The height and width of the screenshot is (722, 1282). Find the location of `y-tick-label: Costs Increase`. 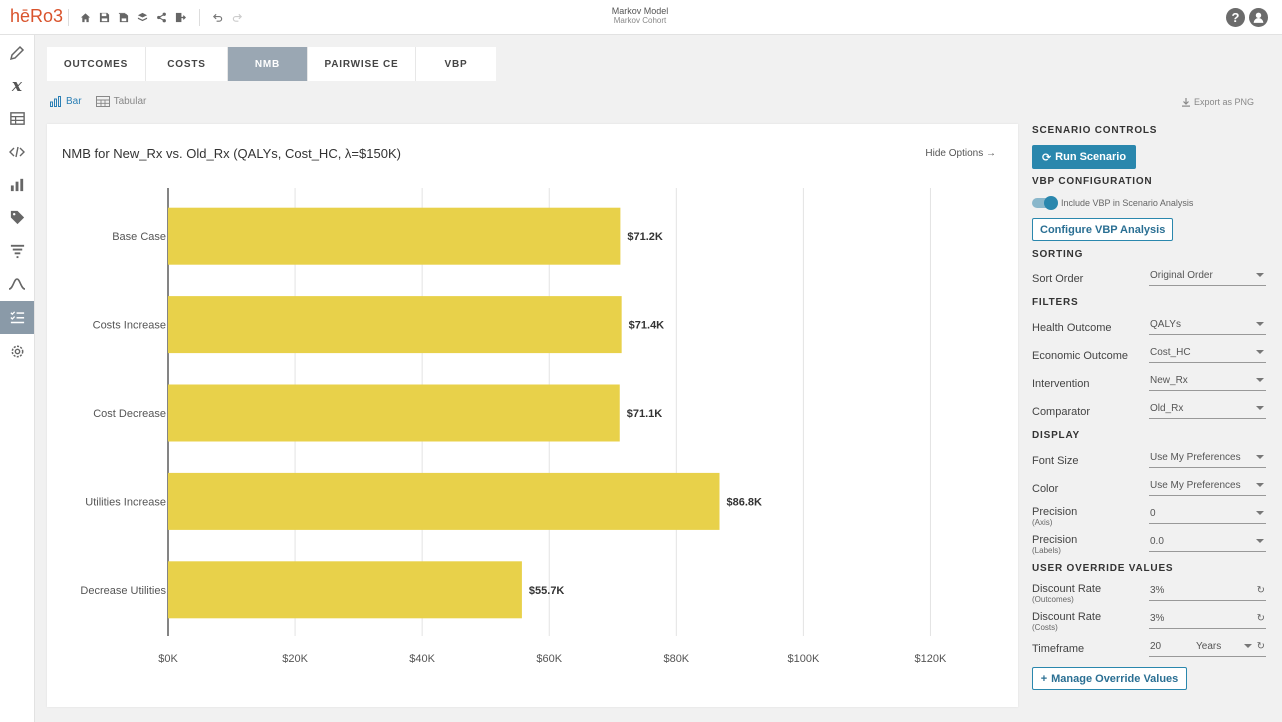

y-tick-label: Costs Increase is located at coordinates (129, 326).